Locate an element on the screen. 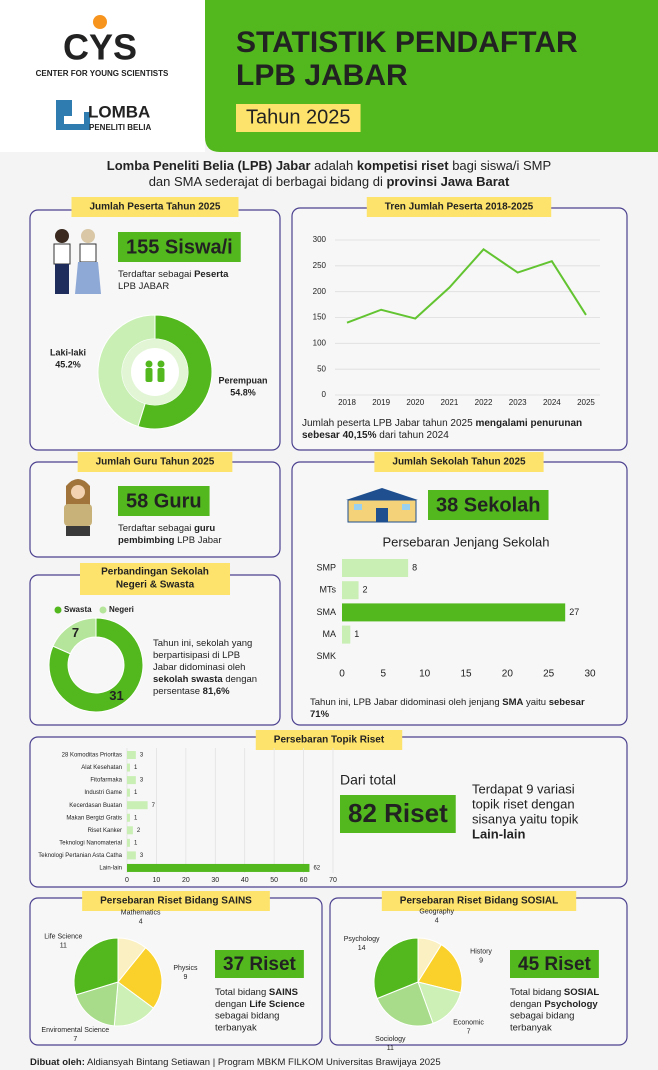 This screenshot has height=1070, width=658. section-tag: Persebaran Topik Riset is located at coordinates (329, 740).